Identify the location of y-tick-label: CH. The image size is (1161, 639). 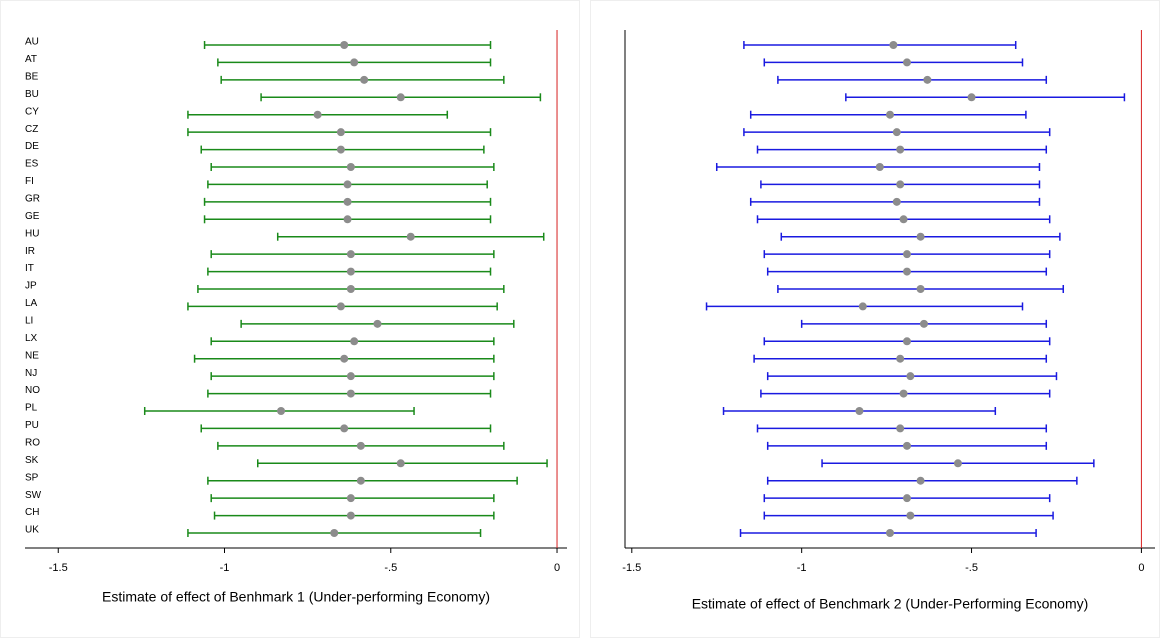
(32, 512).